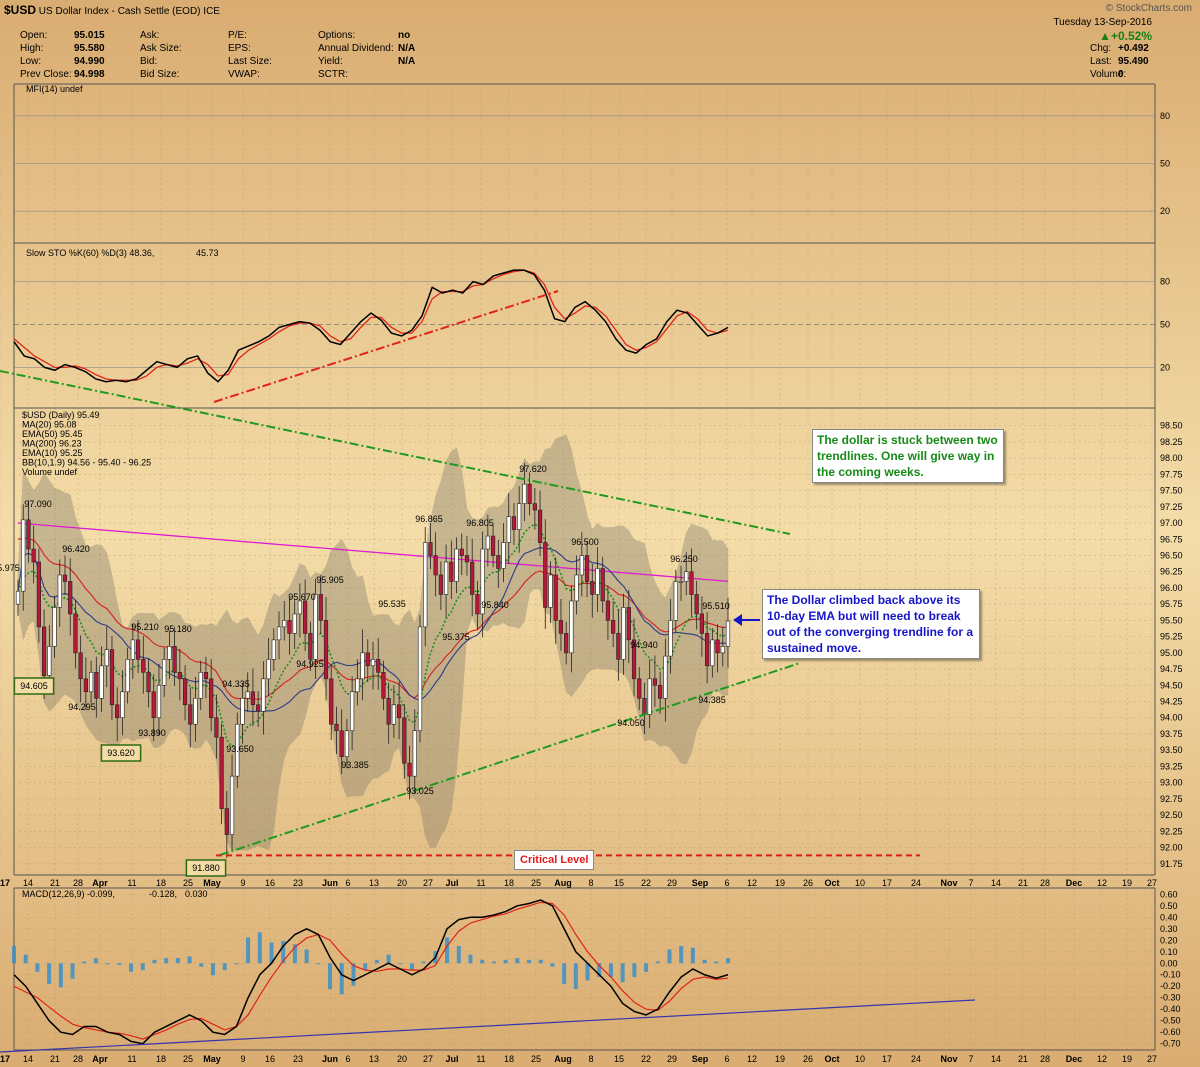  What do you see at coordinates (188, 883) in the screenshot?
I see `x-tick-label: 25` at bounding box center [188, 883].